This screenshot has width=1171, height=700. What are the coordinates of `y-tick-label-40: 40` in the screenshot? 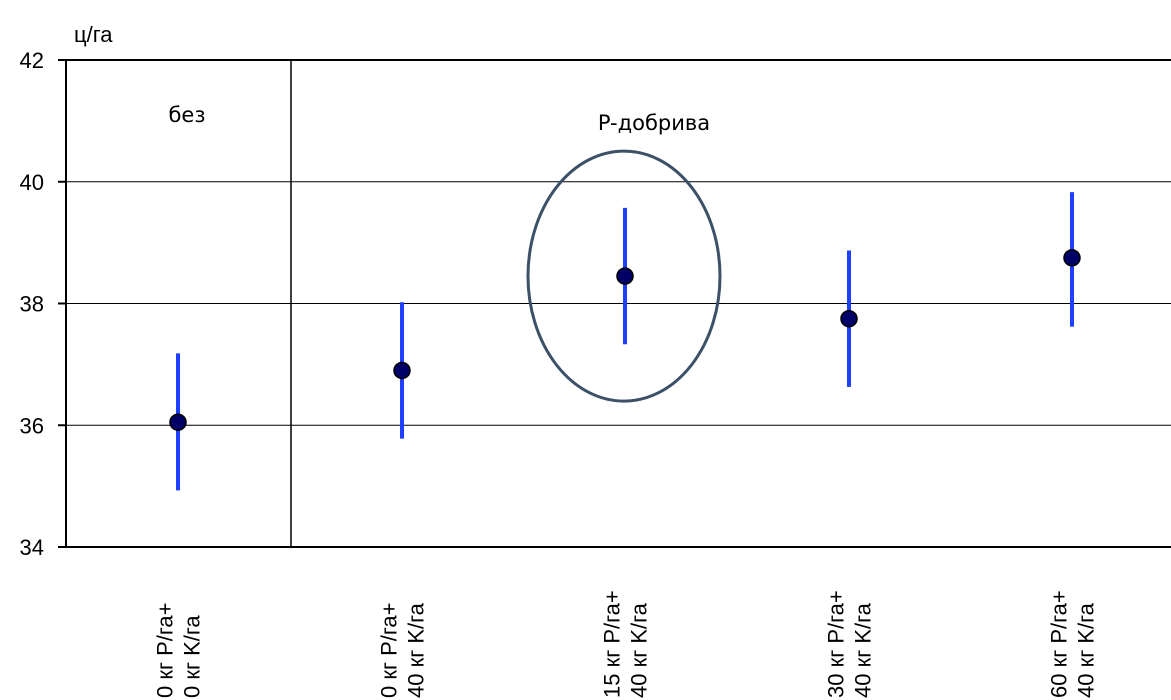 It's located at (32, 182).